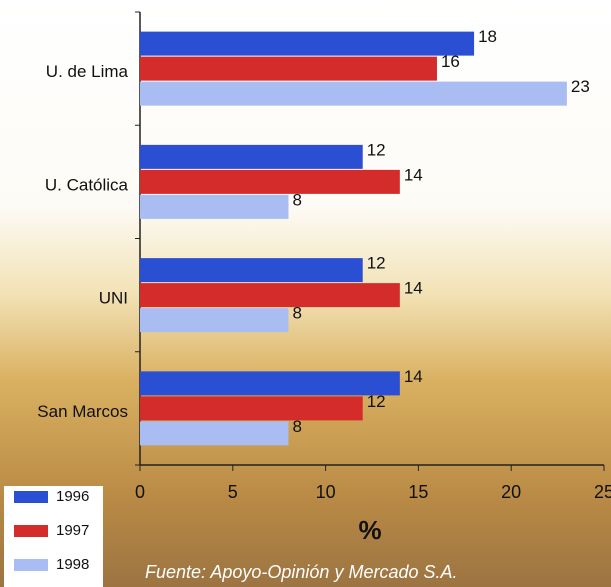 This screenshot has height=587, width=611. I want to click on x-tick-label: 0, so click(140, 492).